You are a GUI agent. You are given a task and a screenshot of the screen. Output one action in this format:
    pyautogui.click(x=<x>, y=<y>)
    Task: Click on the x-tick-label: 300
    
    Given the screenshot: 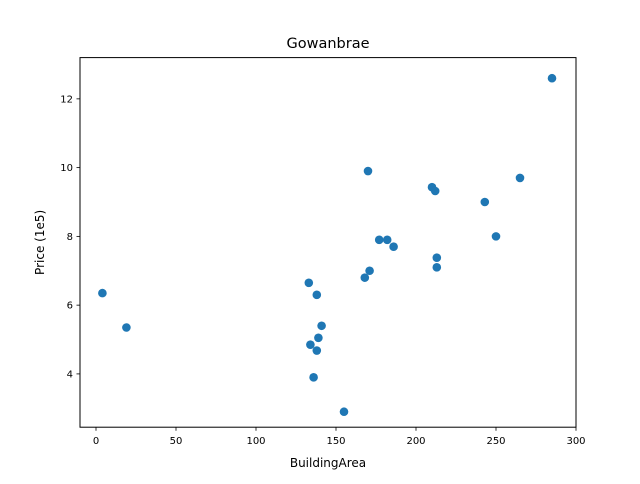 What is the action you would take?
    pyautogui.click(x=575, y=441)
    